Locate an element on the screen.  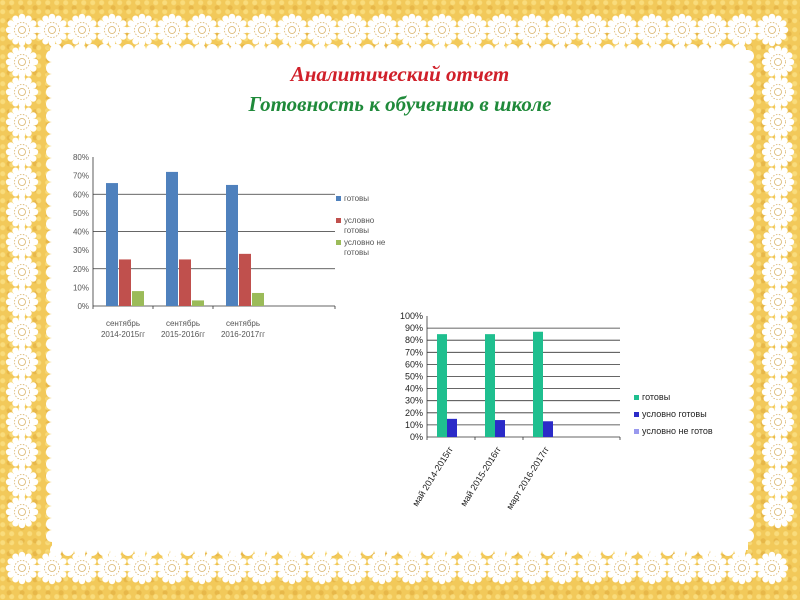
chart1-y-tick-label: 0% is located at coordinates (83, 306).